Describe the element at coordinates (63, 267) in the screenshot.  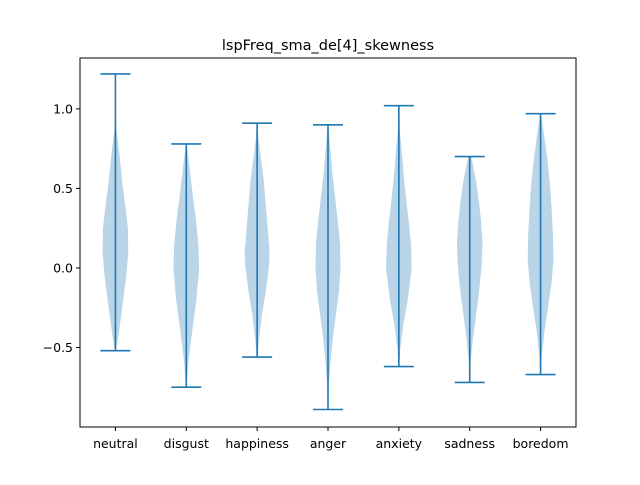
I see `y-tick-label: 0.0` at that location.